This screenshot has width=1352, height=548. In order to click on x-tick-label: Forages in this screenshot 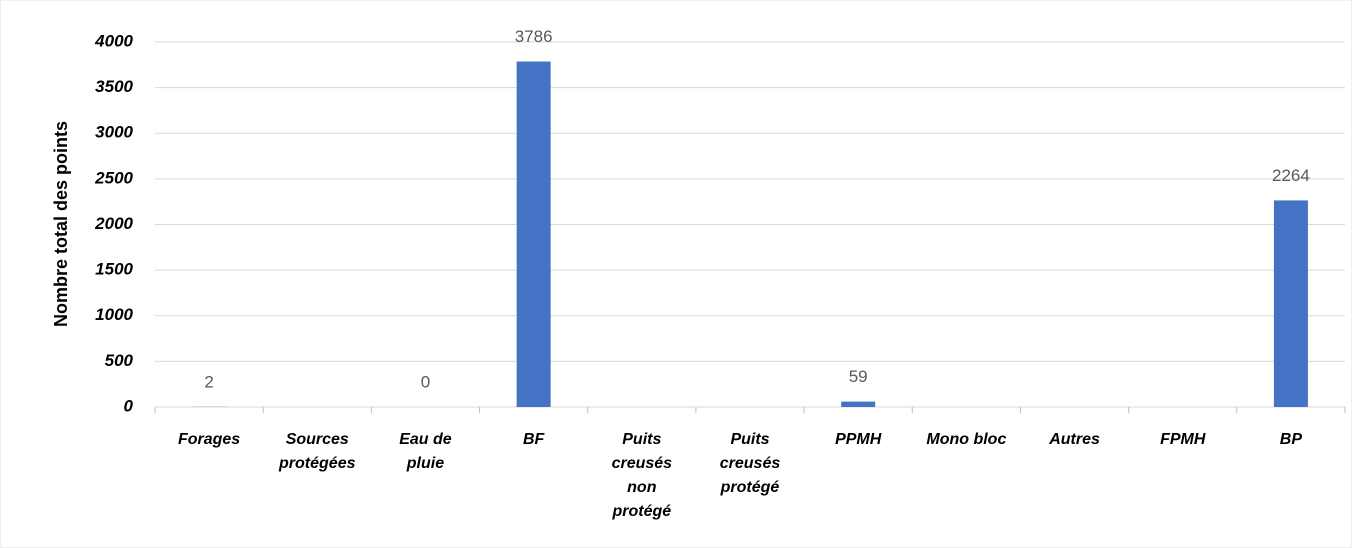, I will do `click(209, 439)`.